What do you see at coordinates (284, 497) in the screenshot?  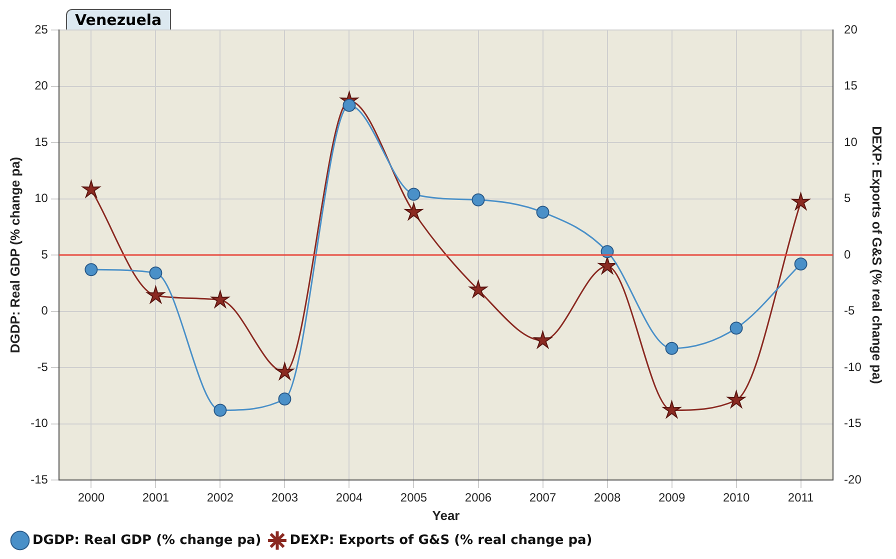 I see `x-tick-label: 2003` at bounding box center [284, 497].